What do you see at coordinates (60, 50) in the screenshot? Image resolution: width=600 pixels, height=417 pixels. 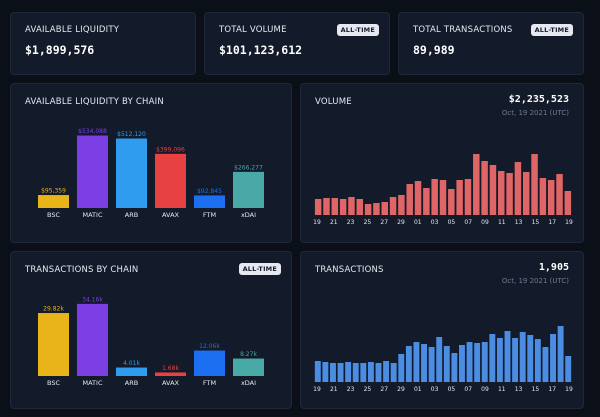 I see `stat-value: $1,899,576` at bounding box center [60, 50].